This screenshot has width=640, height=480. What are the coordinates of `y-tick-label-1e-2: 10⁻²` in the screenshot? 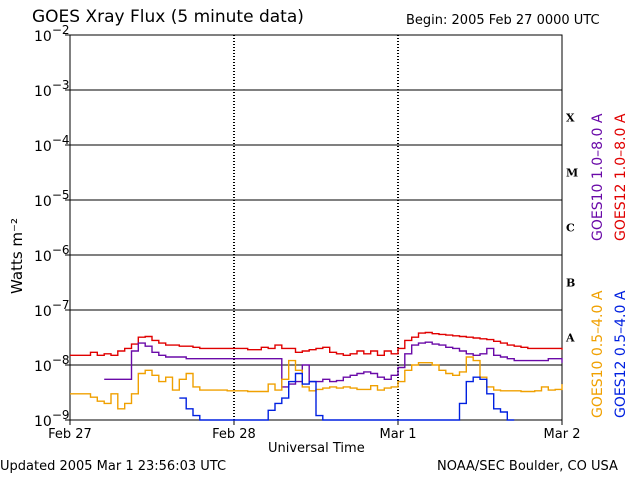 It's located at (52, 34).